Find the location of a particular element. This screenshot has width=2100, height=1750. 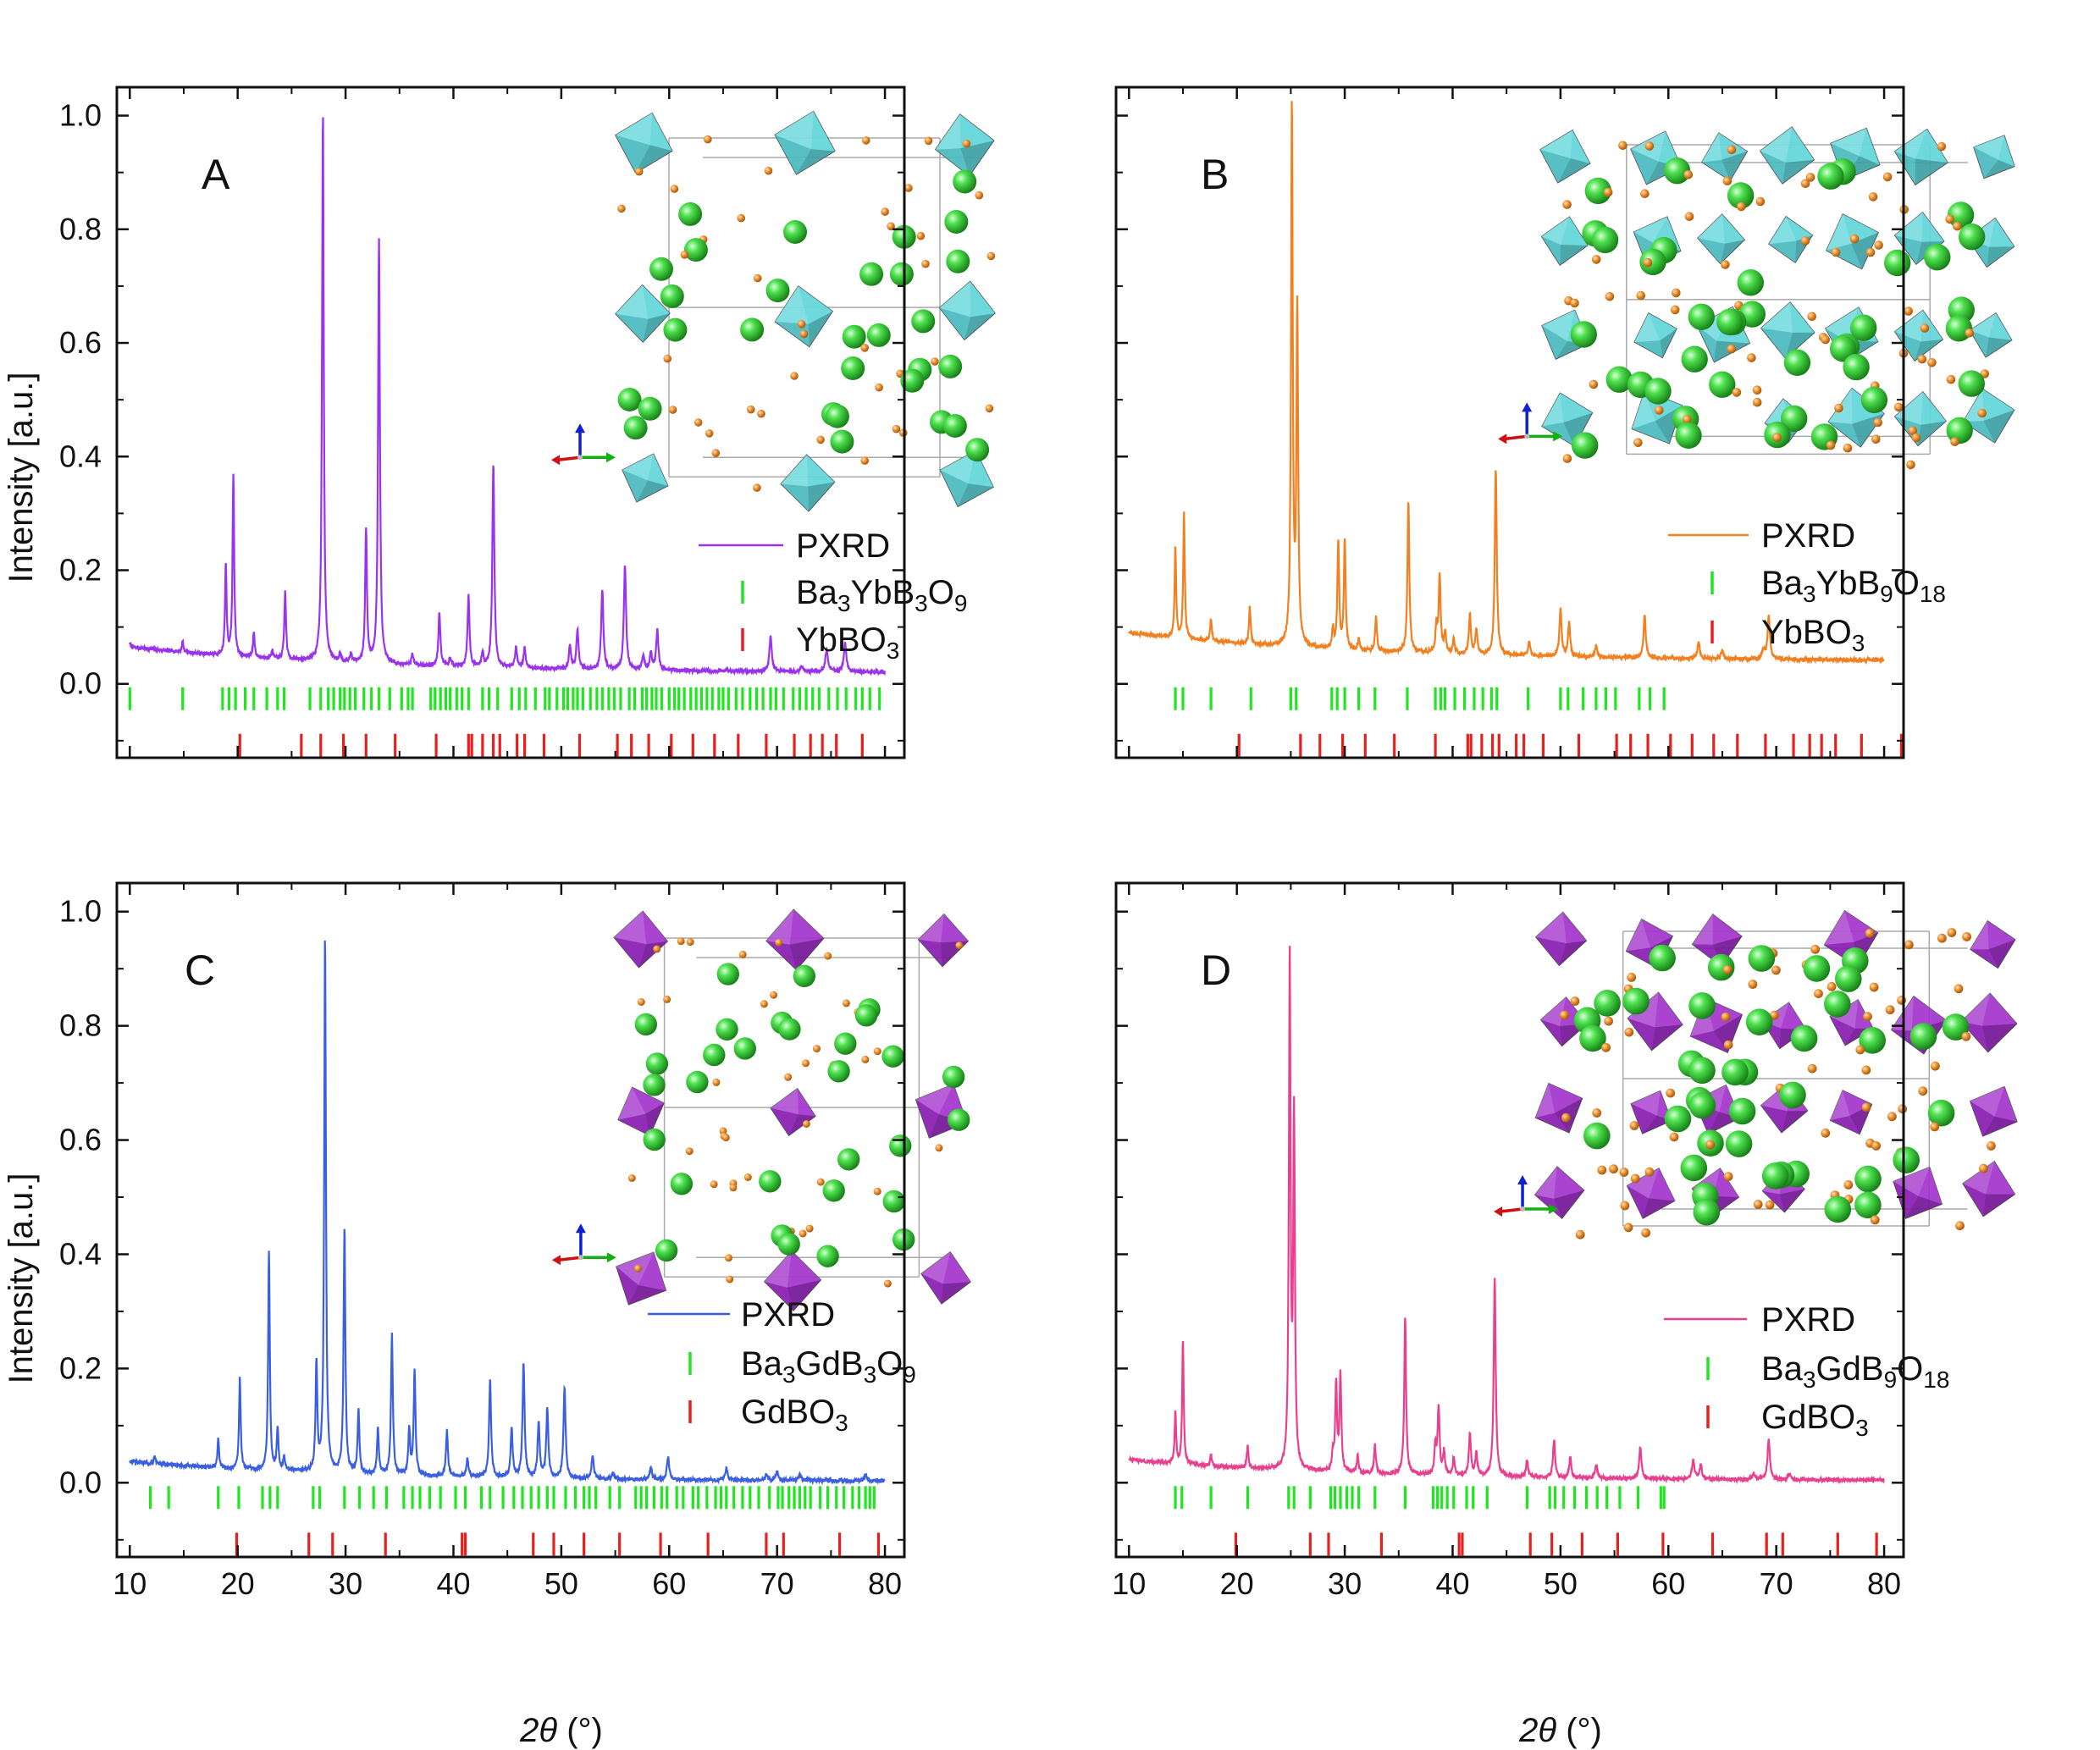

pxrd-series-line is located at coordinates (508, 1213).